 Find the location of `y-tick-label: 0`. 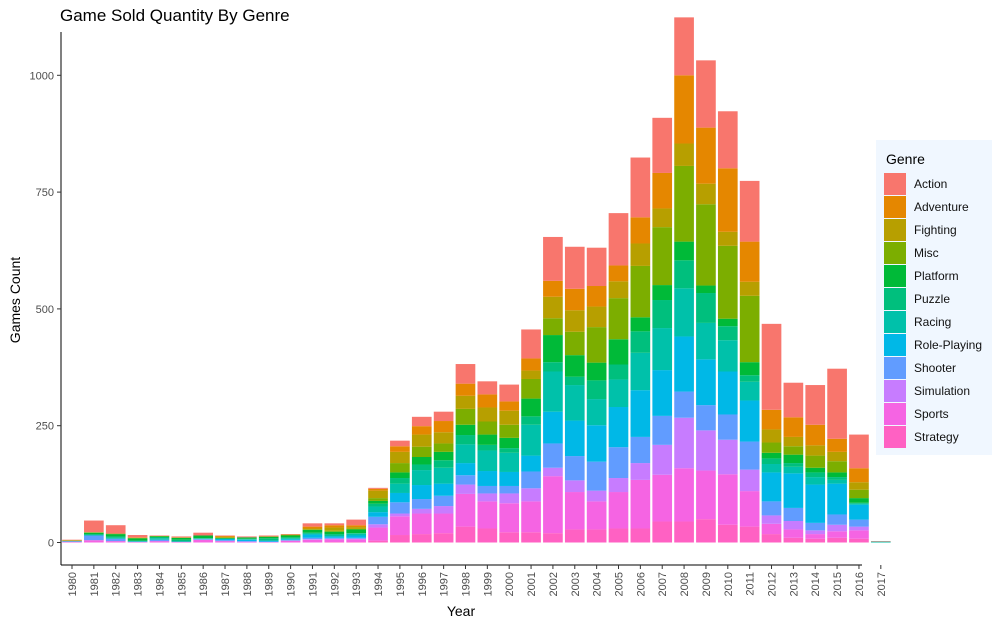

y-tick-label: 0 is located at coordinates (51, 544).